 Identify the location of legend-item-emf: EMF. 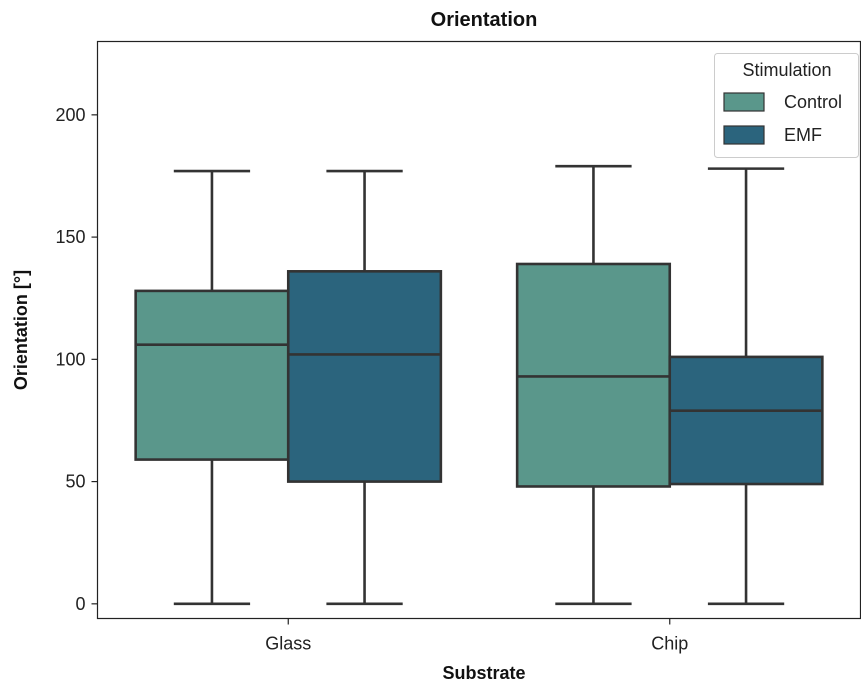
(772, 135).